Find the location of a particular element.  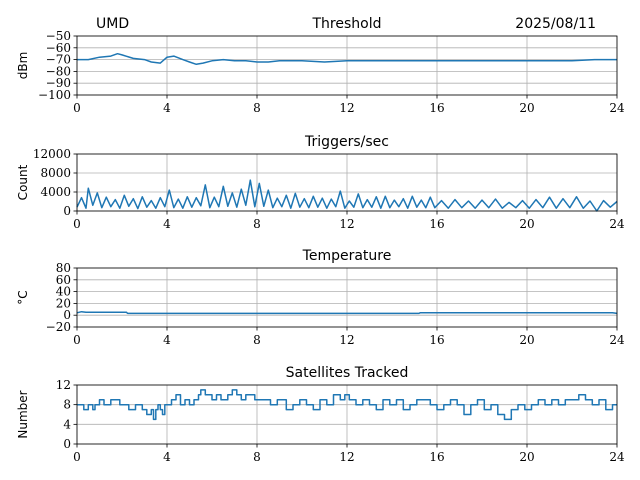

y-tick-label: −50 is located at coordinates (58, 36).